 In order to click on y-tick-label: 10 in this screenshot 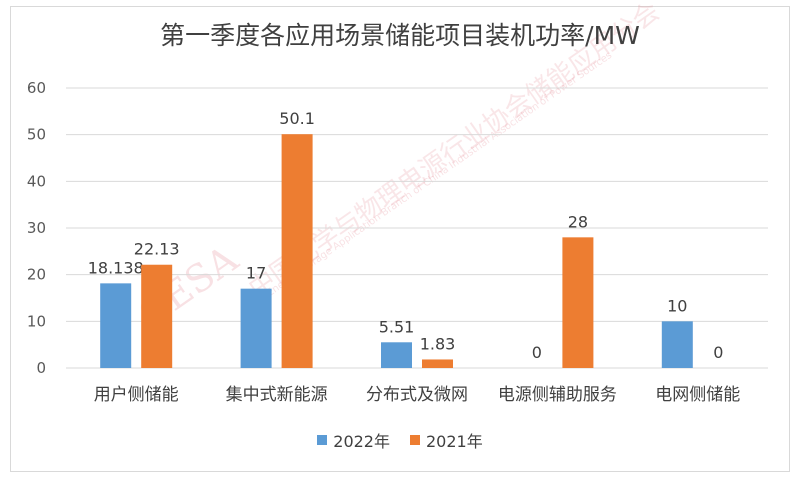, I will do `click(36, 321)`.